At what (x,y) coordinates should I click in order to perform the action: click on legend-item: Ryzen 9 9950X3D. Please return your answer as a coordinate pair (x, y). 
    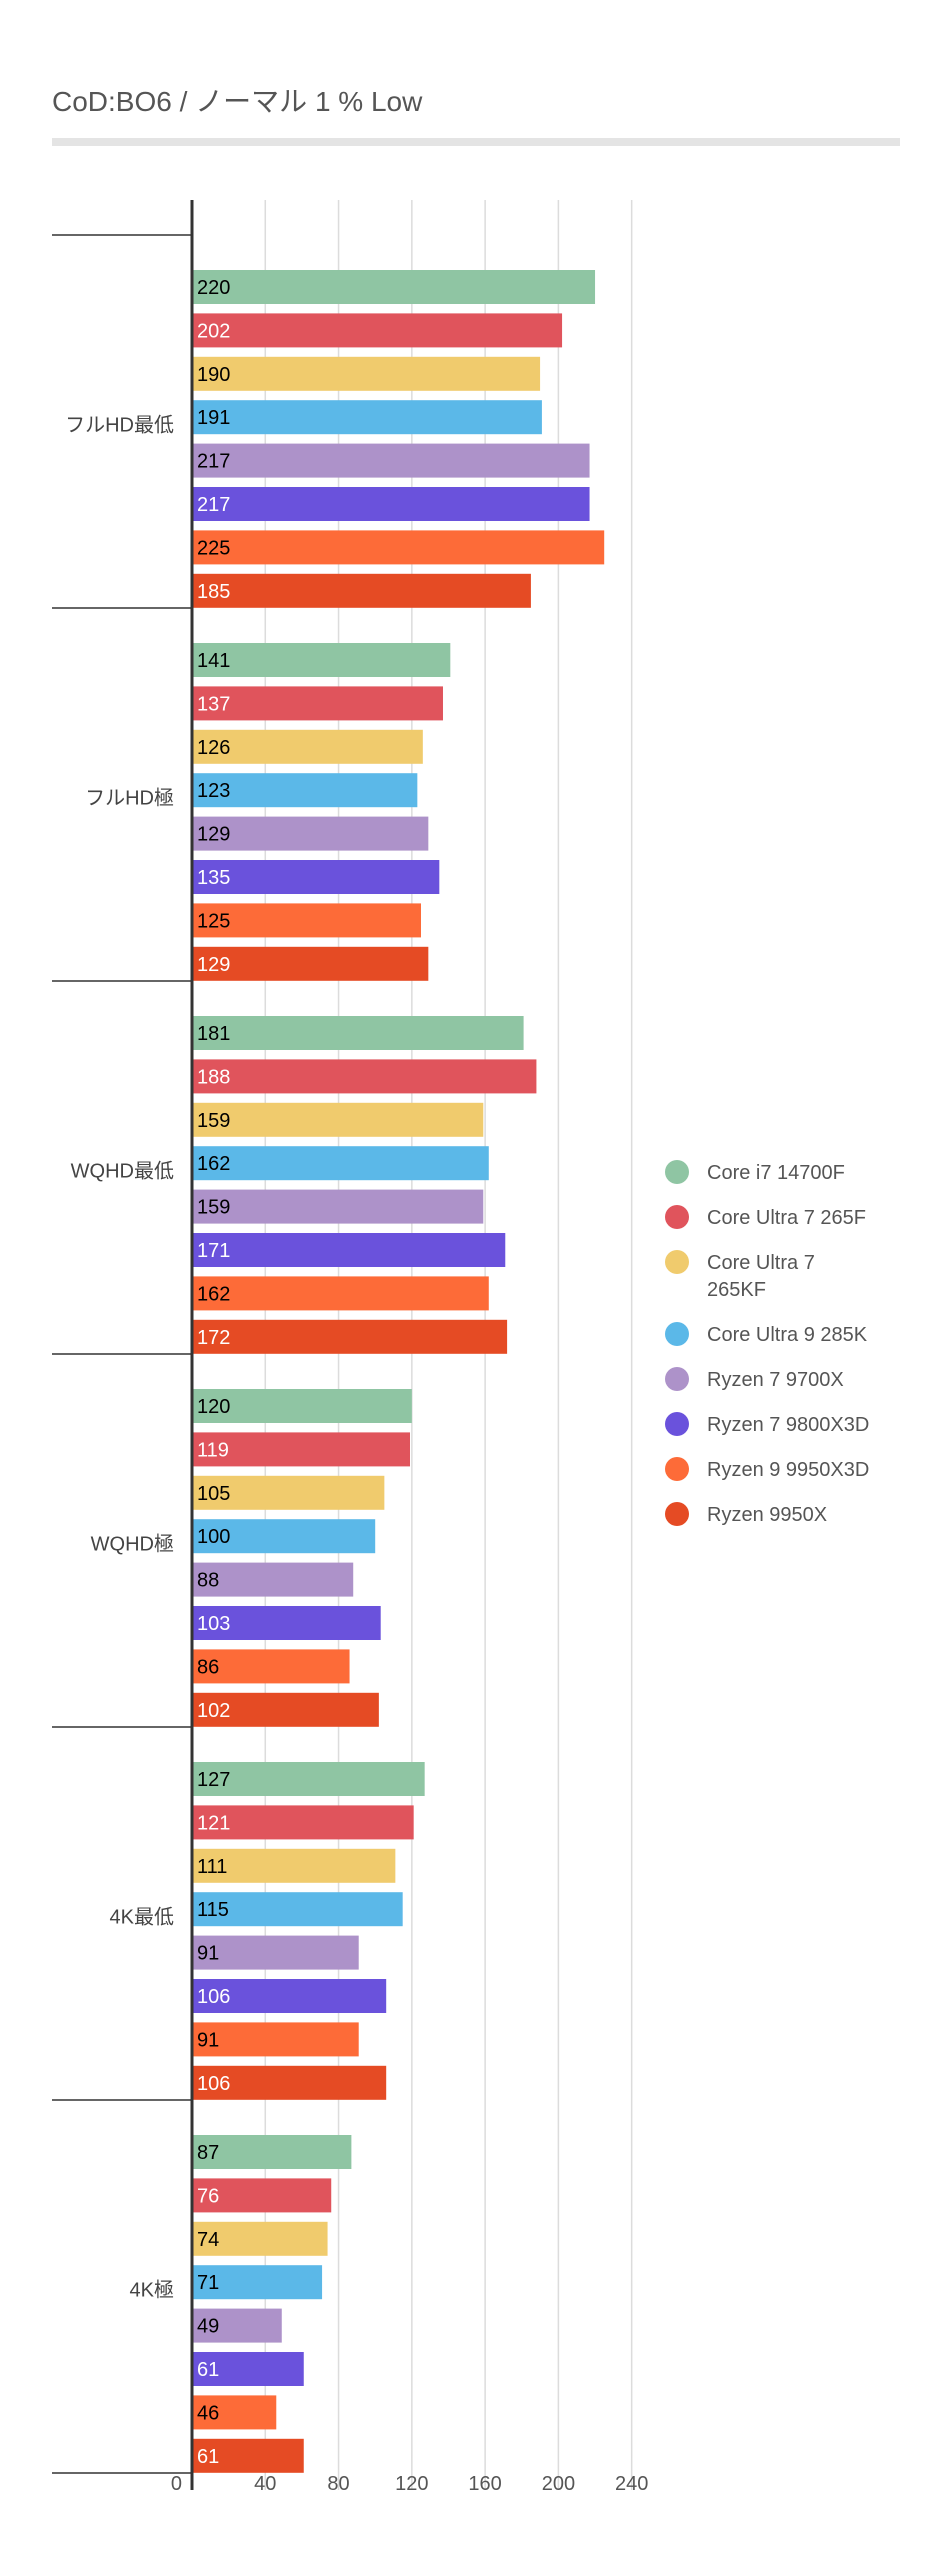
    Looking at the image, I should click on (795, 1470).